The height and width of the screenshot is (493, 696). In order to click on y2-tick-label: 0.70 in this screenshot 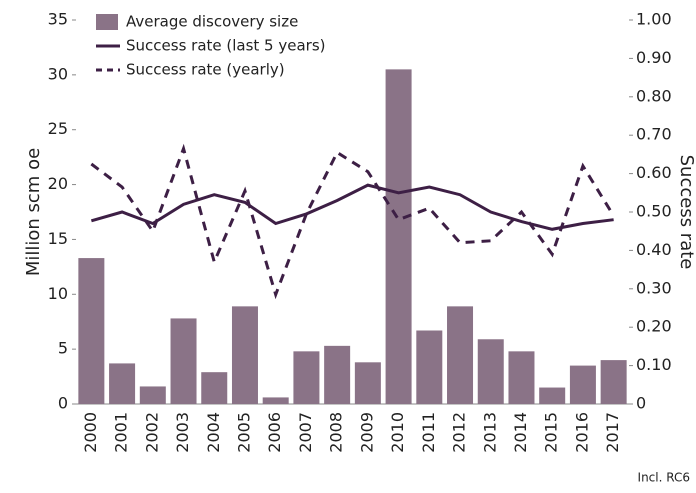, I will do `click(654, 134)`.